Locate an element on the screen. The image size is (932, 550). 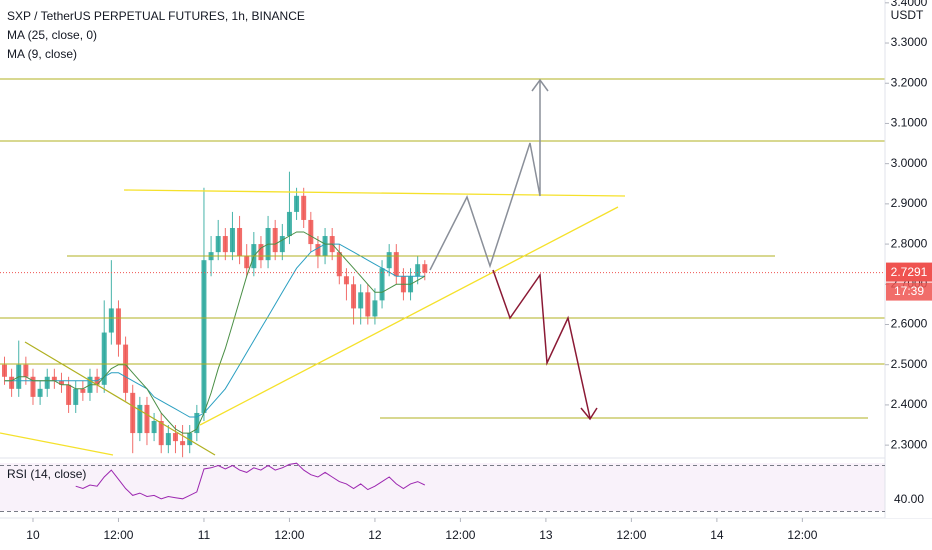
countdown-box is located at coordinates (909, 291).